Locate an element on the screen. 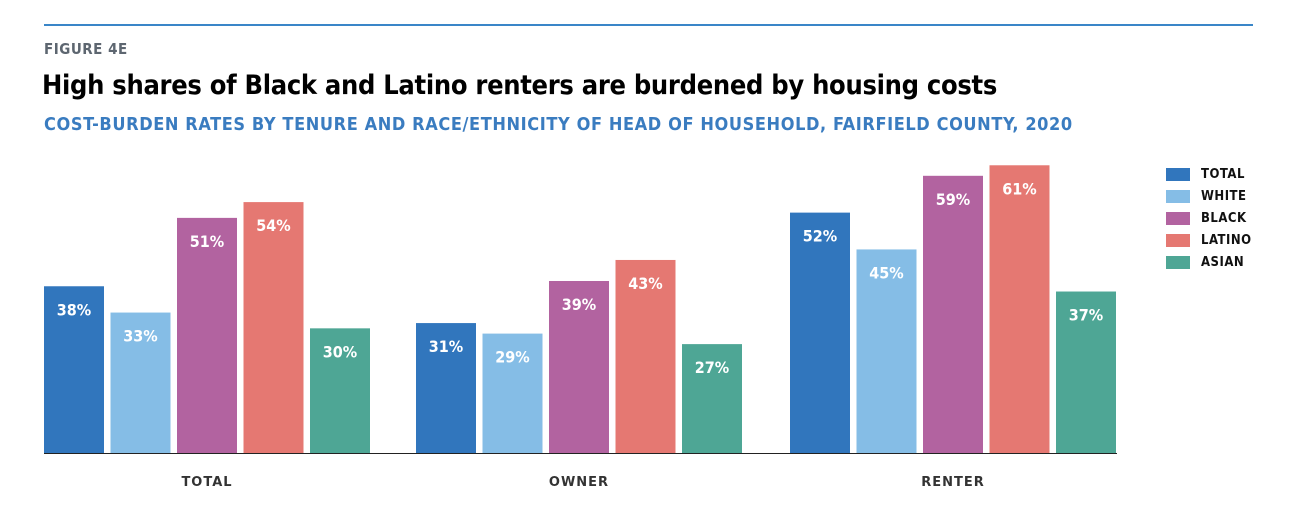  legend-item: TOTAL is located at coordinates (1209, 174).